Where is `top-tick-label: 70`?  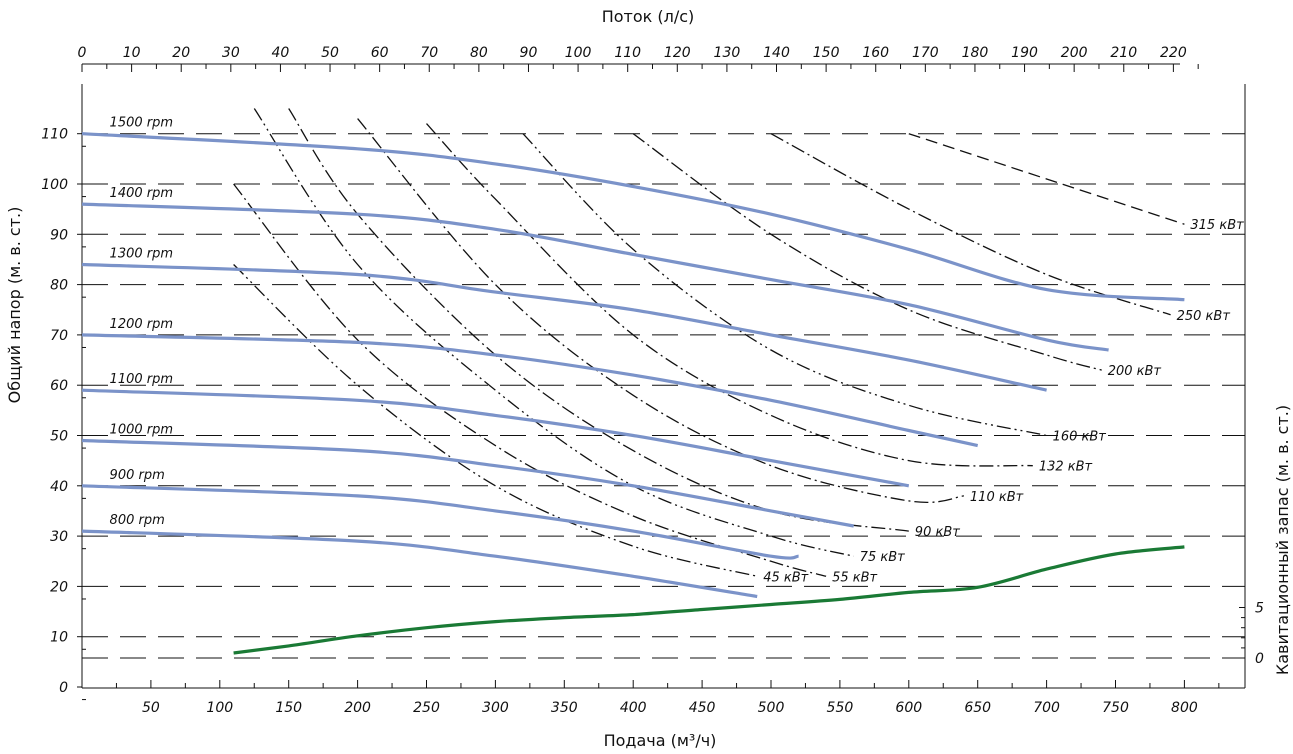 top-tick-label: 70 is located at coordinates (429, 53).